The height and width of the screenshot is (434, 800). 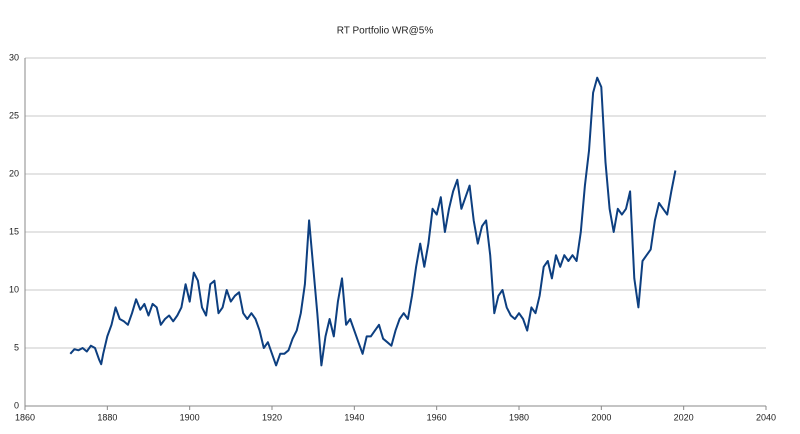 I want to click on y-tick-label: 15, so click(x=14, y=231).